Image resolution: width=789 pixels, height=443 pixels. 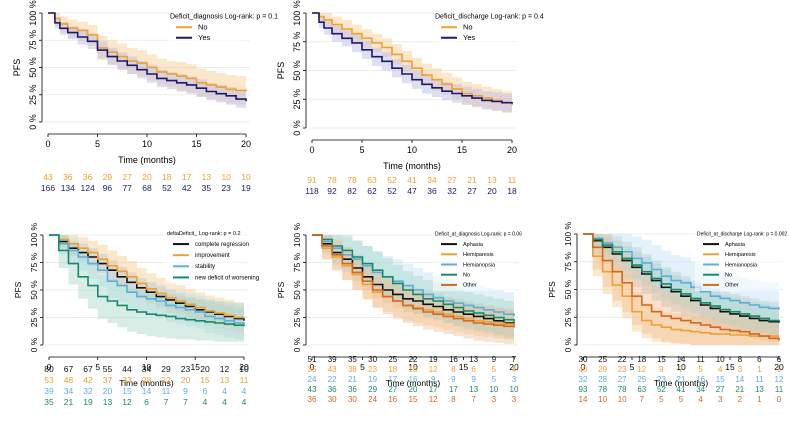 I want to click on x-tick-label: 0, so click(x=47, y=144).